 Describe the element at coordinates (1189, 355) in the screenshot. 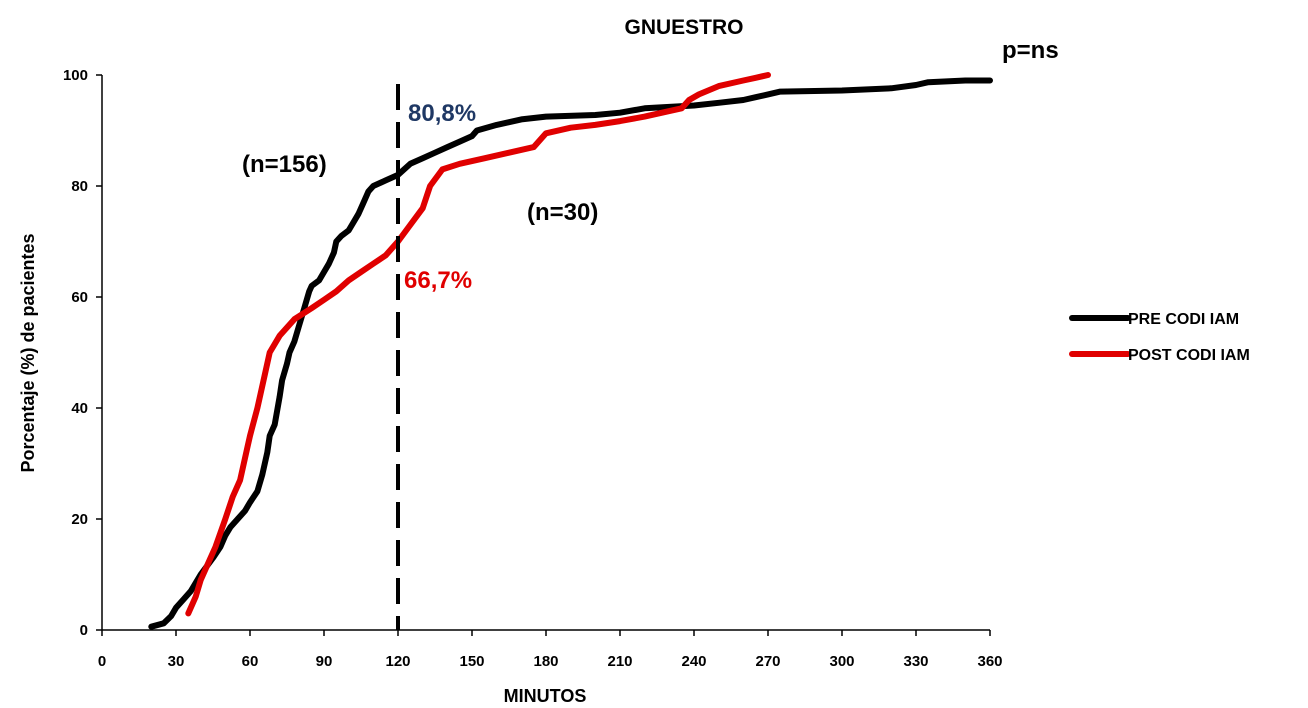

I see `legend-label-1: POST CODI IAM` at that location.